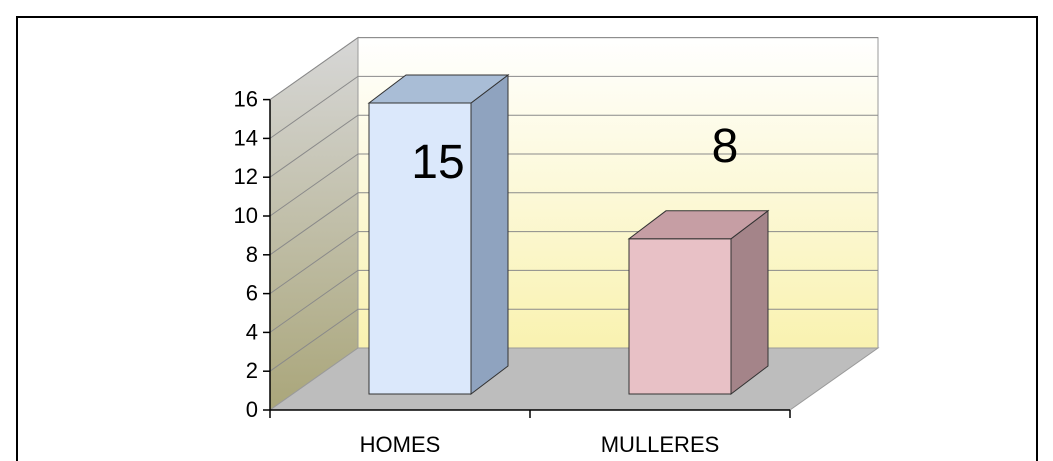  I want to click on x-tick-label: HOMES, so click(400, 444).